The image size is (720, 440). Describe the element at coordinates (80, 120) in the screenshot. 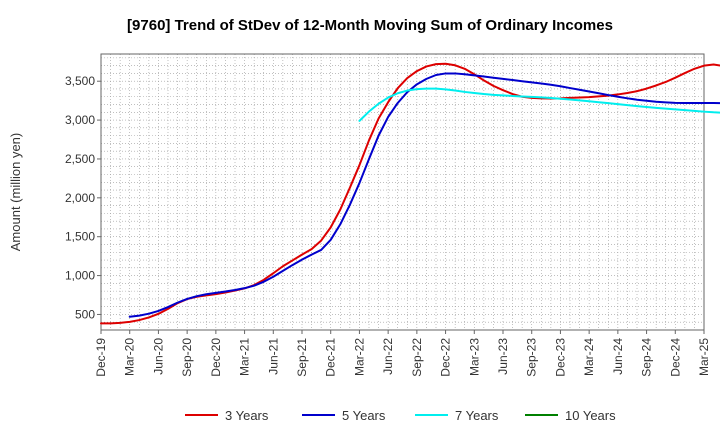

I see `y-tick-label: 3,000` at that location.